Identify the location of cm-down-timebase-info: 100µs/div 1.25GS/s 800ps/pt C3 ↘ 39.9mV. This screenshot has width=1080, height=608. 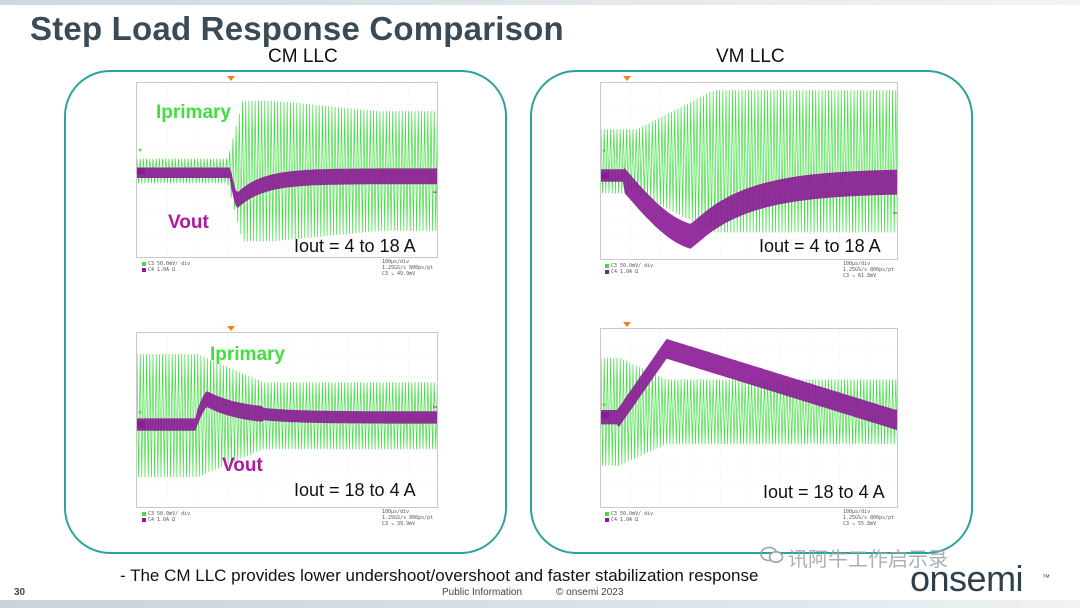
(408, 518).